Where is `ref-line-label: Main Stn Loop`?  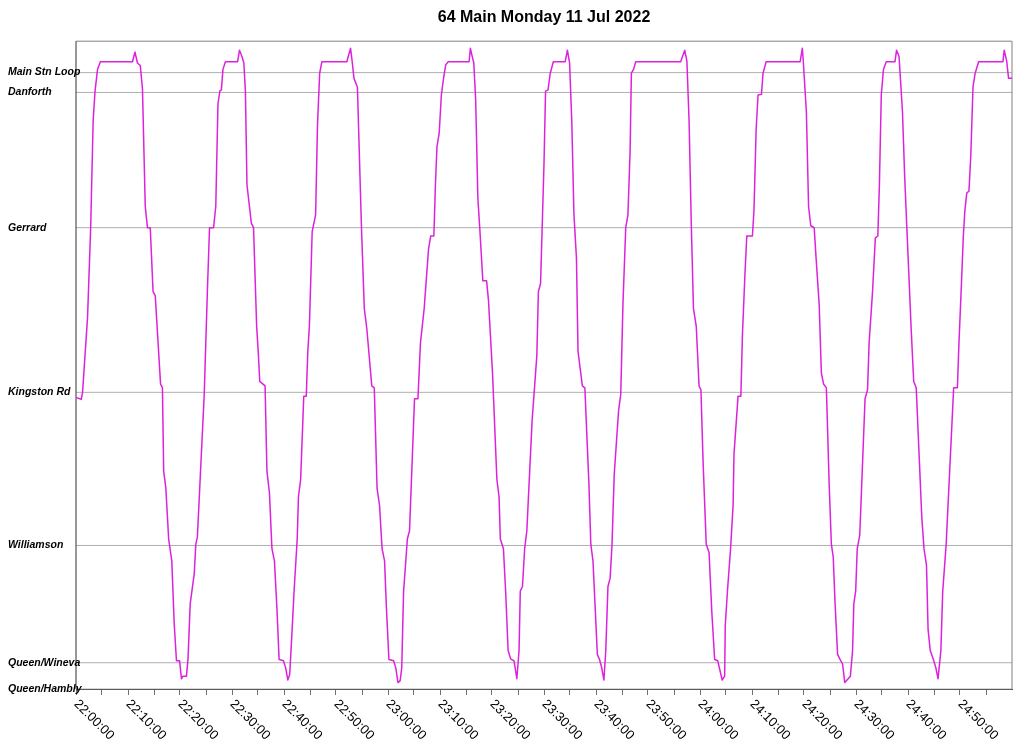 ref-line-label: Main Stn Loop is located at coordinates (44, 71).